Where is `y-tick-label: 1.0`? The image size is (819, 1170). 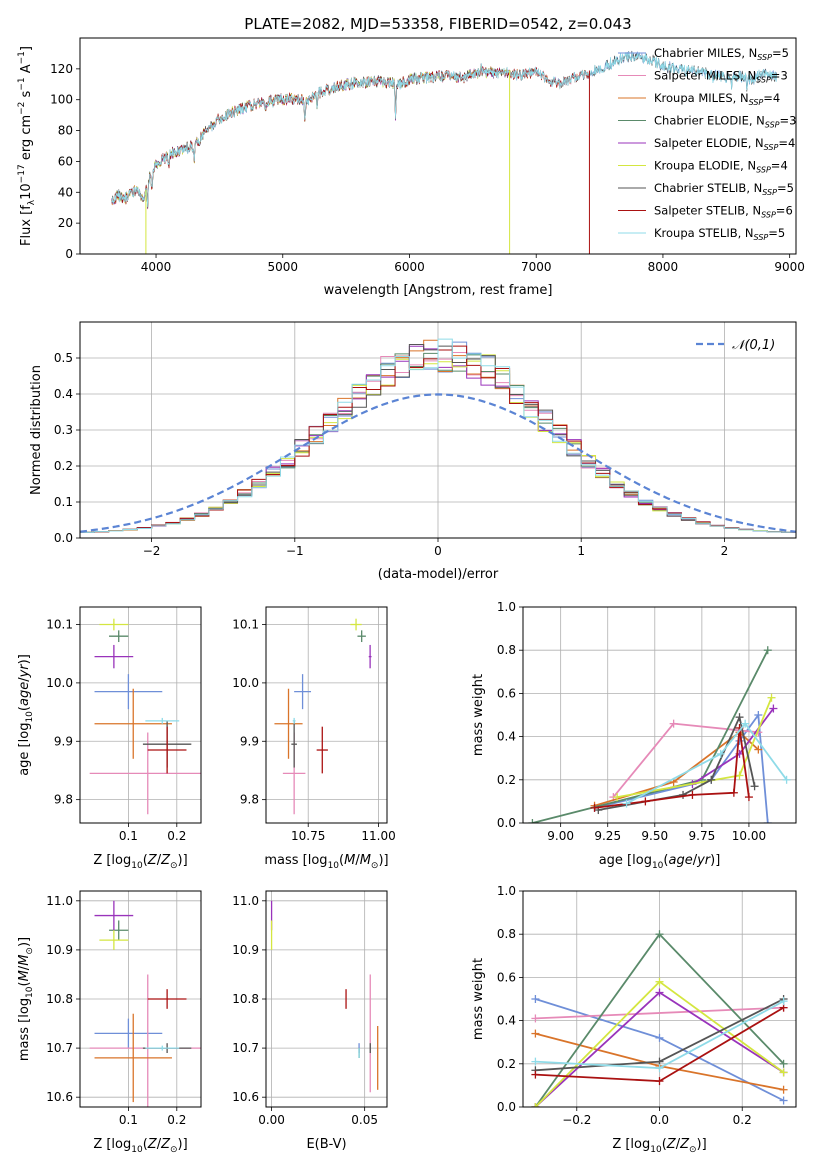
y-tick-label: 1.0 is located at coordinates (506, 607).